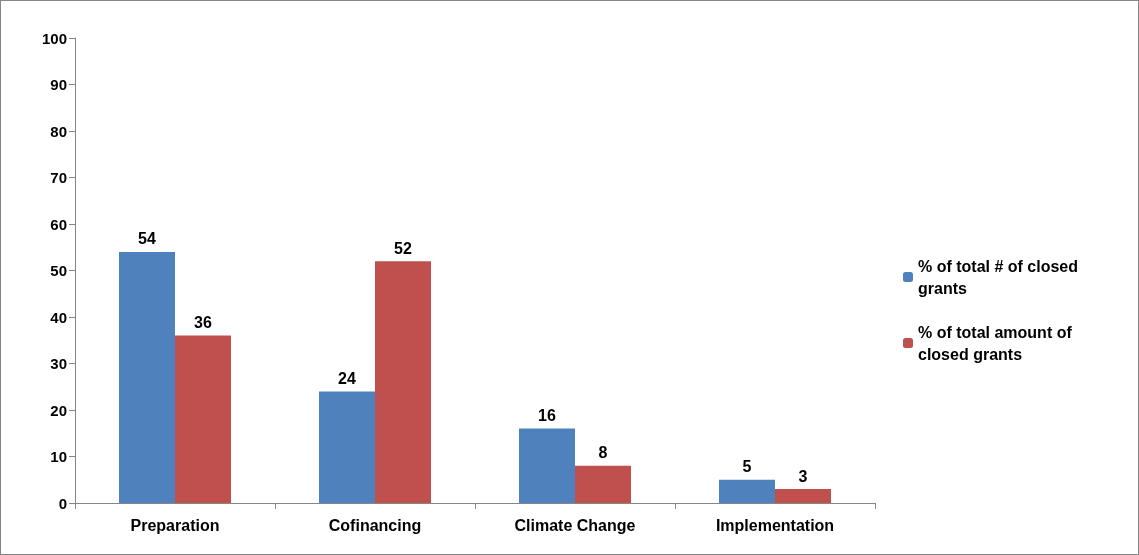  What do you see at coordinates (575, 525) in the screenshot?
I see `x-tick-label: Climate Change` at bounding box center [575, 525].